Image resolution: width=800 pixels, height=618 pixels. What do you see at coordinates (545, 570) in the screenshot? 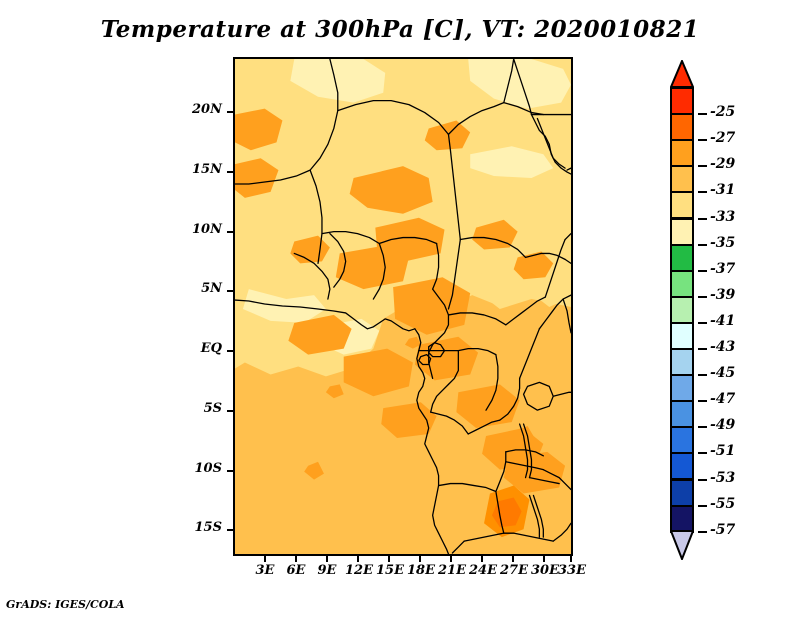
I see `x-tick-label: 30E` at bounding box center [545, 570].